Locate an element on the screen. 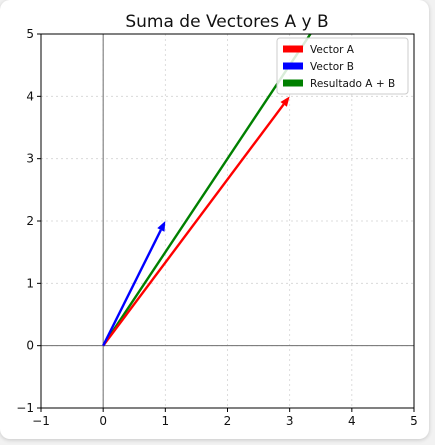  x-tick-label: 1 is located at coordinates (166, 421).